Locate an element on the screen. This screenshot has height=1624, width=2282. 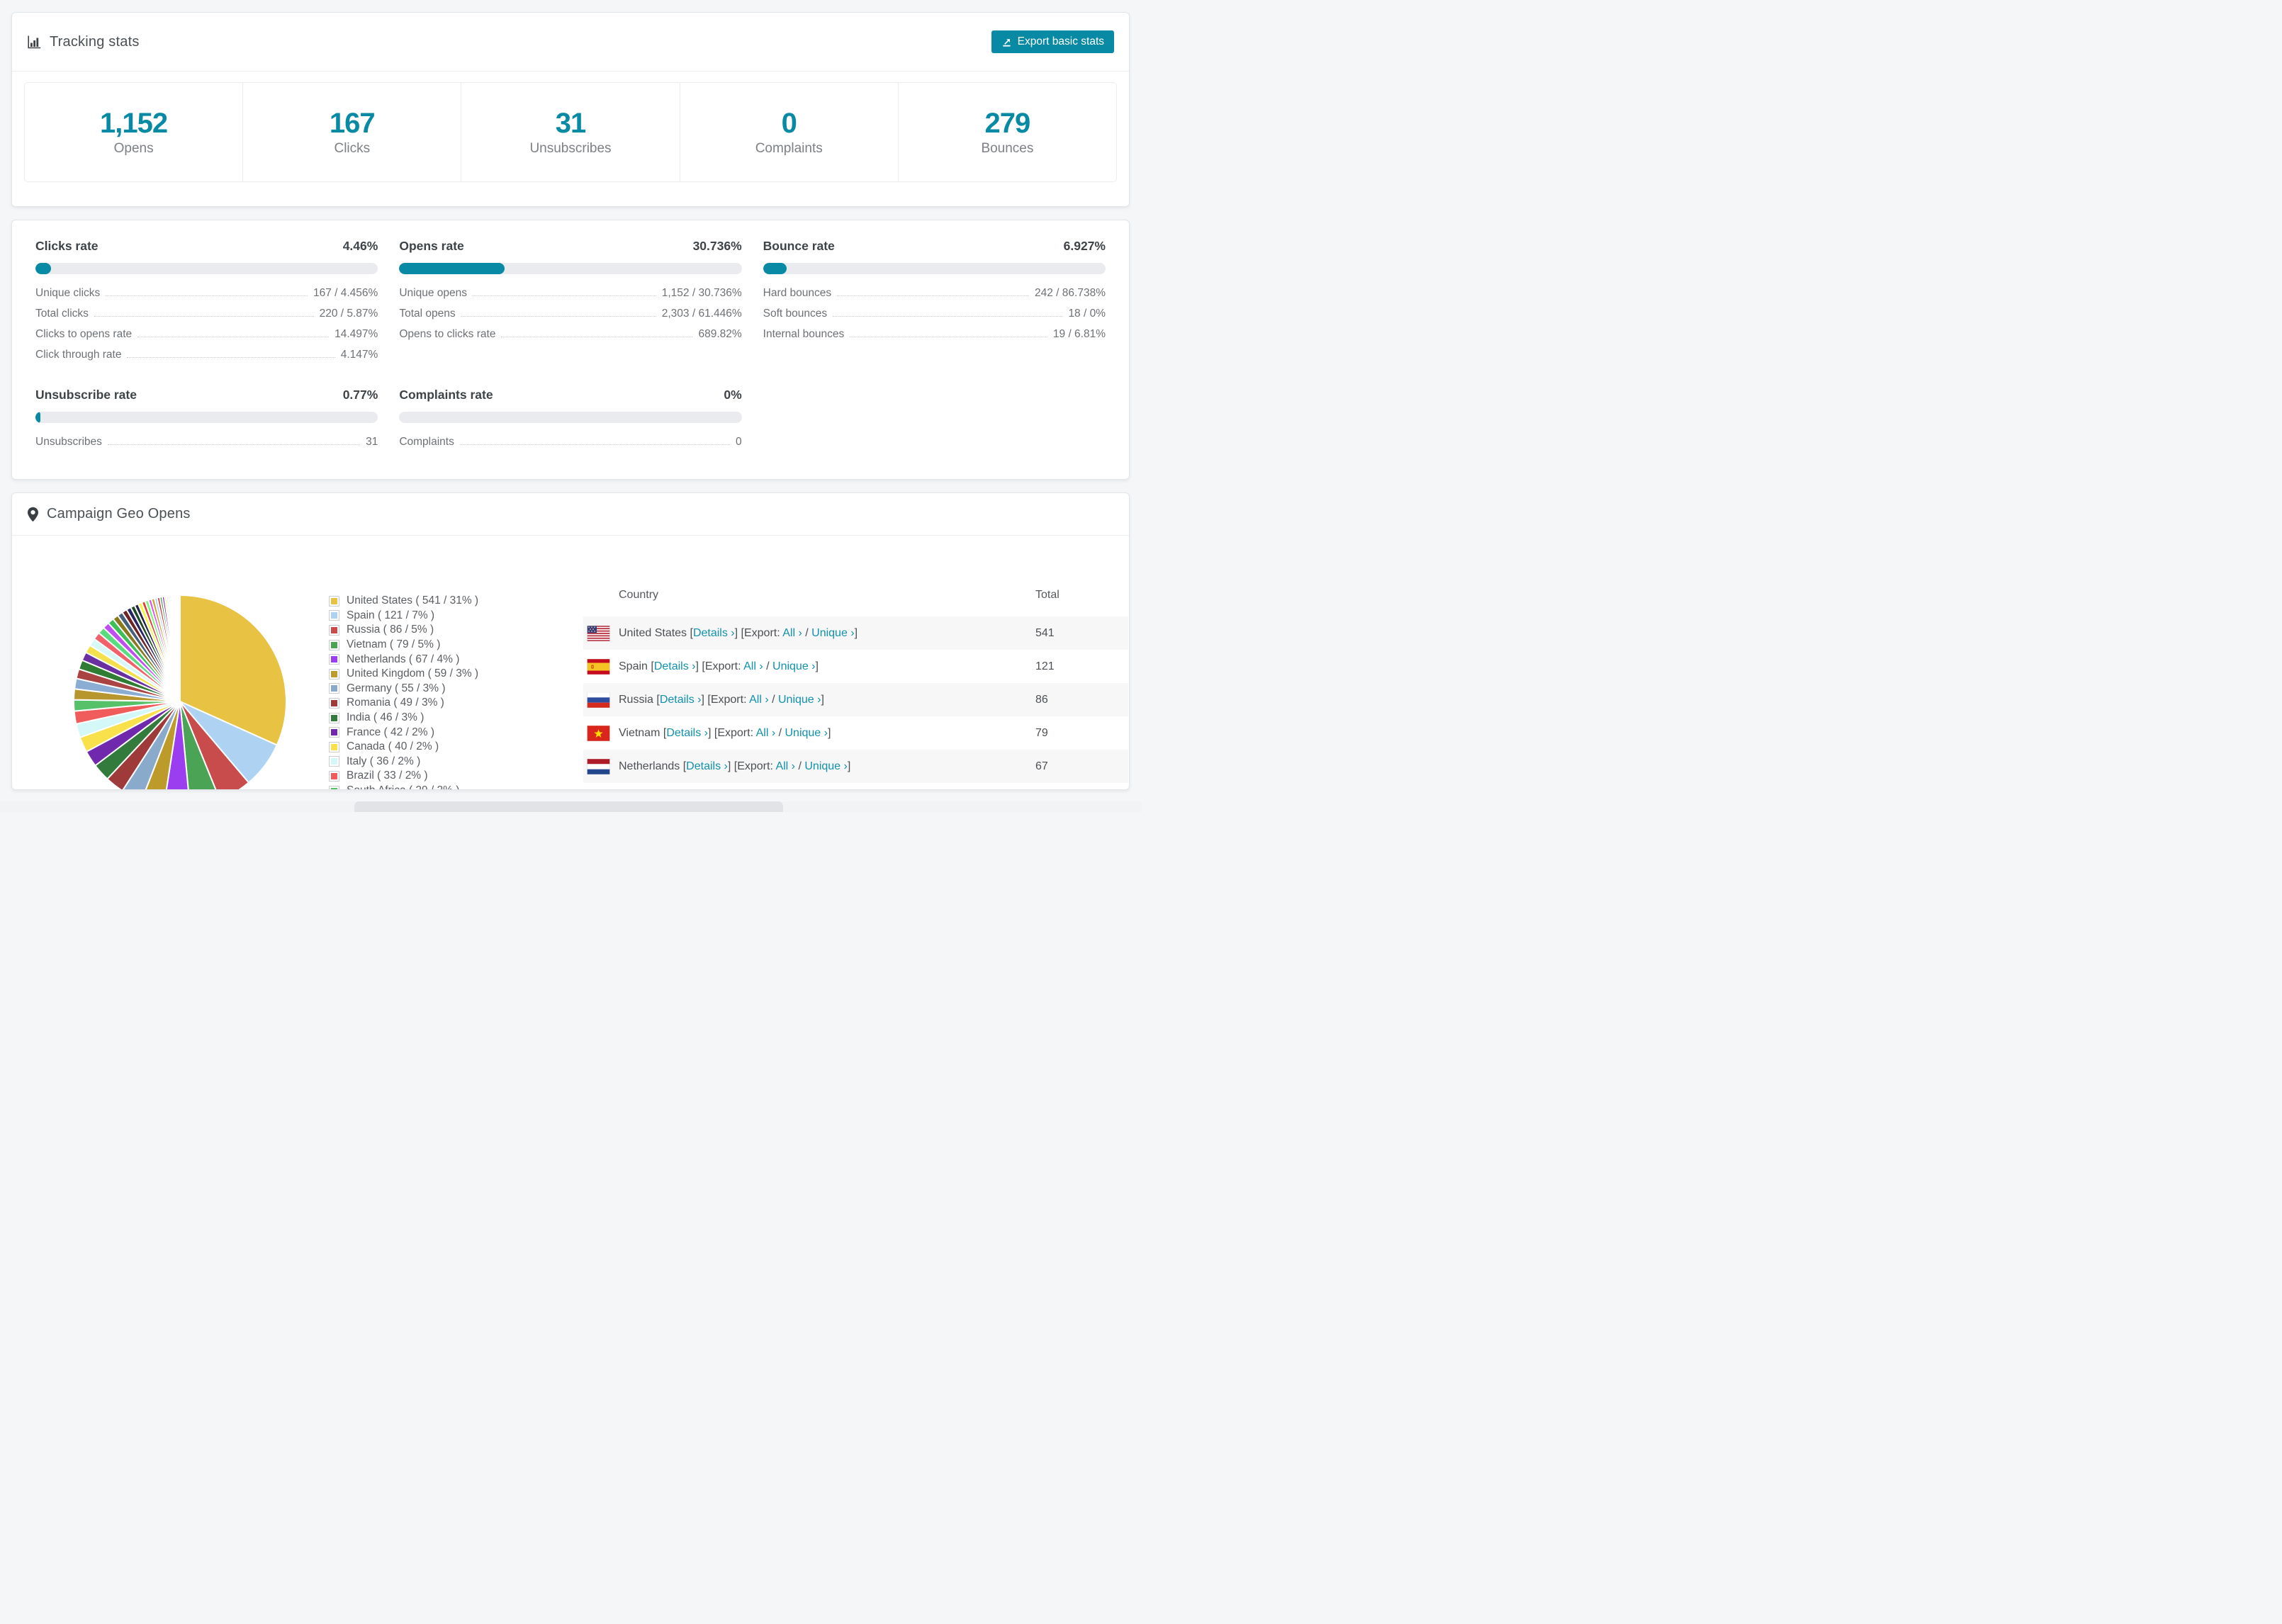
rate-row-label: Opens to clicks rate is located at coordinates (447, 334).